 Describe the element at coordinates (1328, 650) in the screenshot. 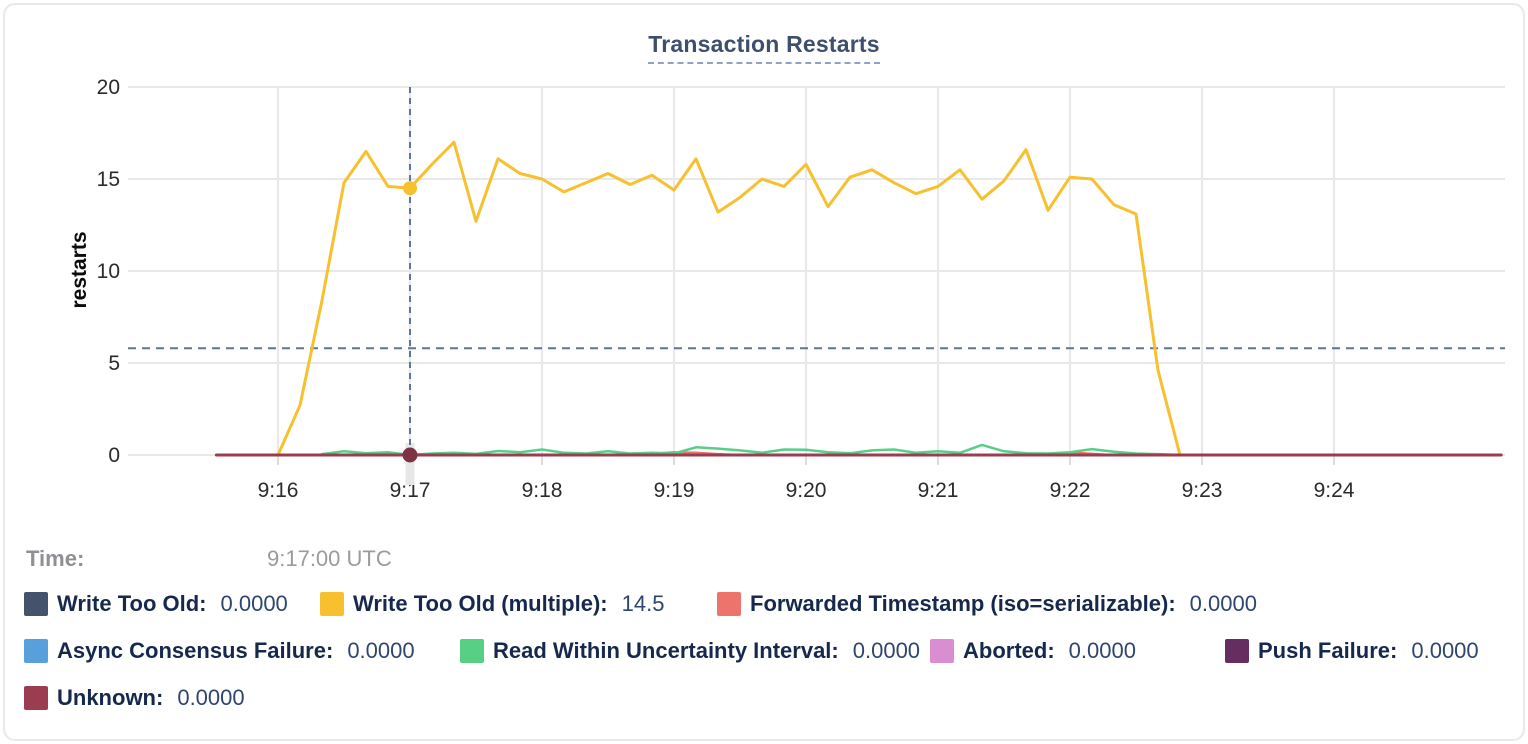

I see `legend-label: Push Failure:` at that location.